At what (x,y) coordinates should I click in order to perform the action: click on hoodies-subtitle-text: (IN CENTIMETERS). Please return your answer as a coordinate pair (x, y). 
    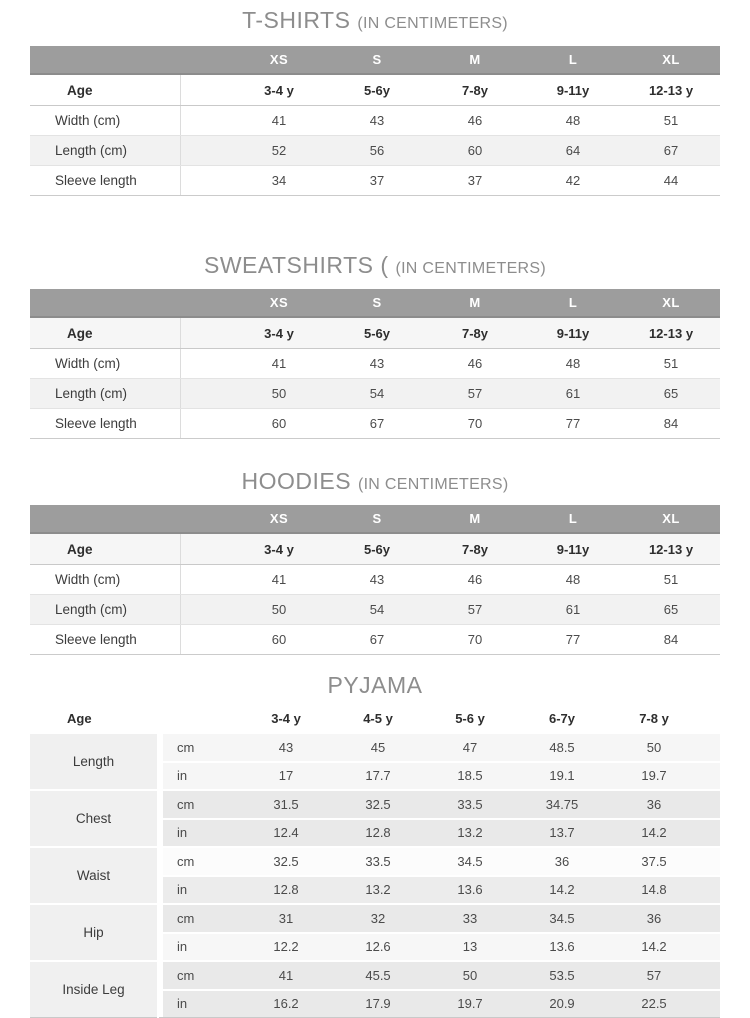
    Looking at the image, I should click on (433, 484).